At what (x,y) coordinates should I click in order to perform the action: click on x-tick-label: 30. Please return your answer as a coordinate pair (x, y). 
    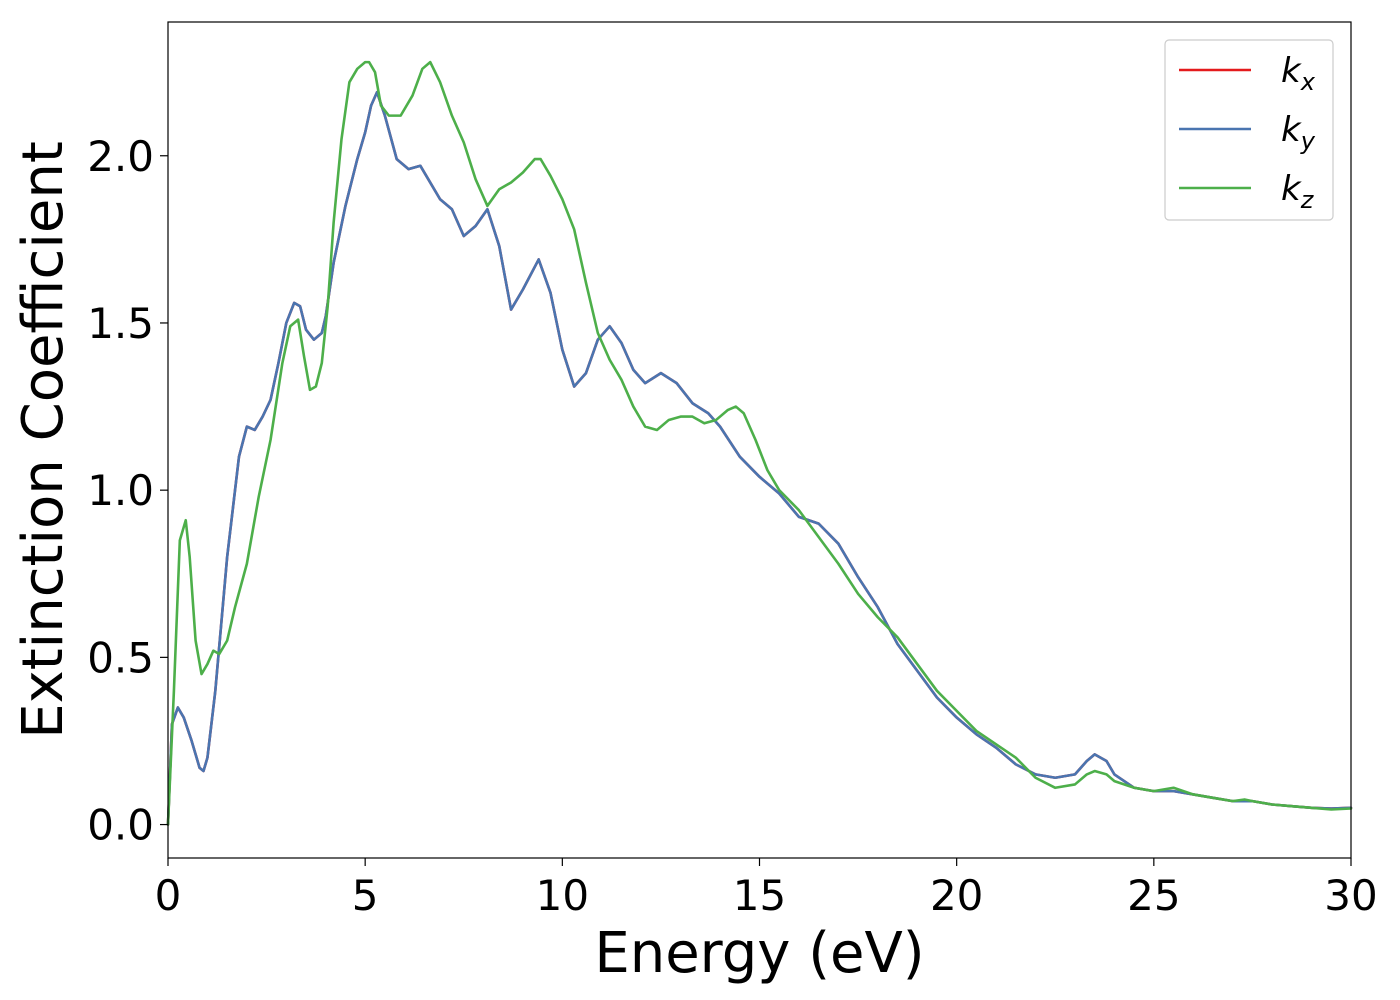
    Looking at the image, I should click on (1350, 895).